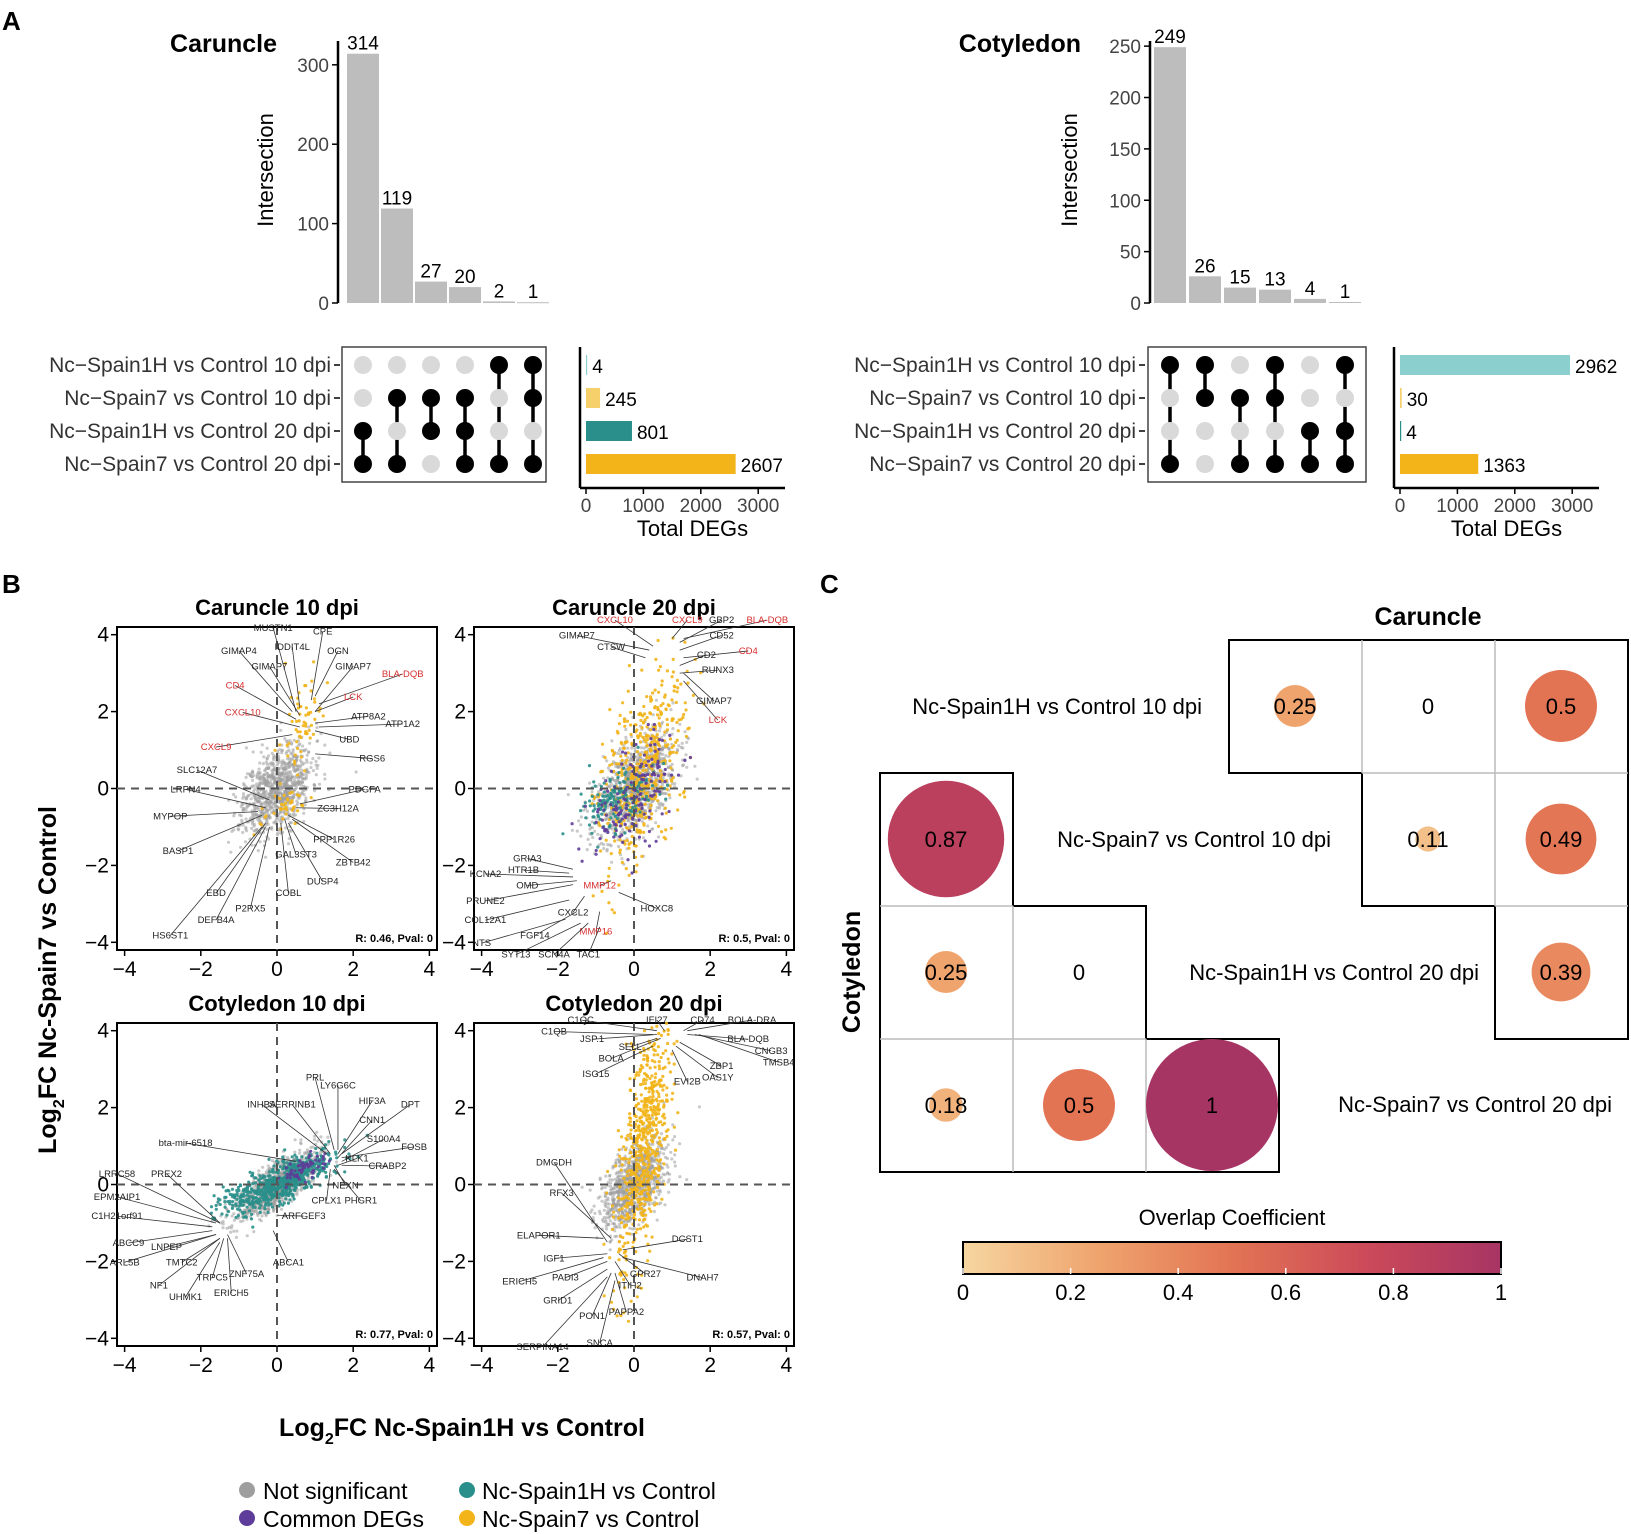  I want to click on panel-letter-a: A, so click(11, 21).